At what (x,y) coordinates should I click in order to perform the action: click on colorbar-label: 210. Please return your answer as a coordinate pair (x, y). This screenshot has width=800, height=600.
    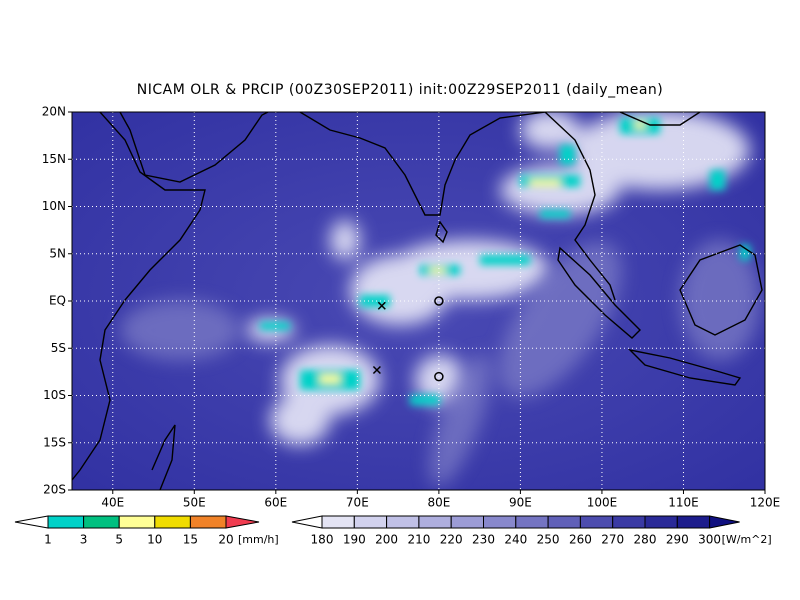
    Looking at the image, I should click on (418, 540).